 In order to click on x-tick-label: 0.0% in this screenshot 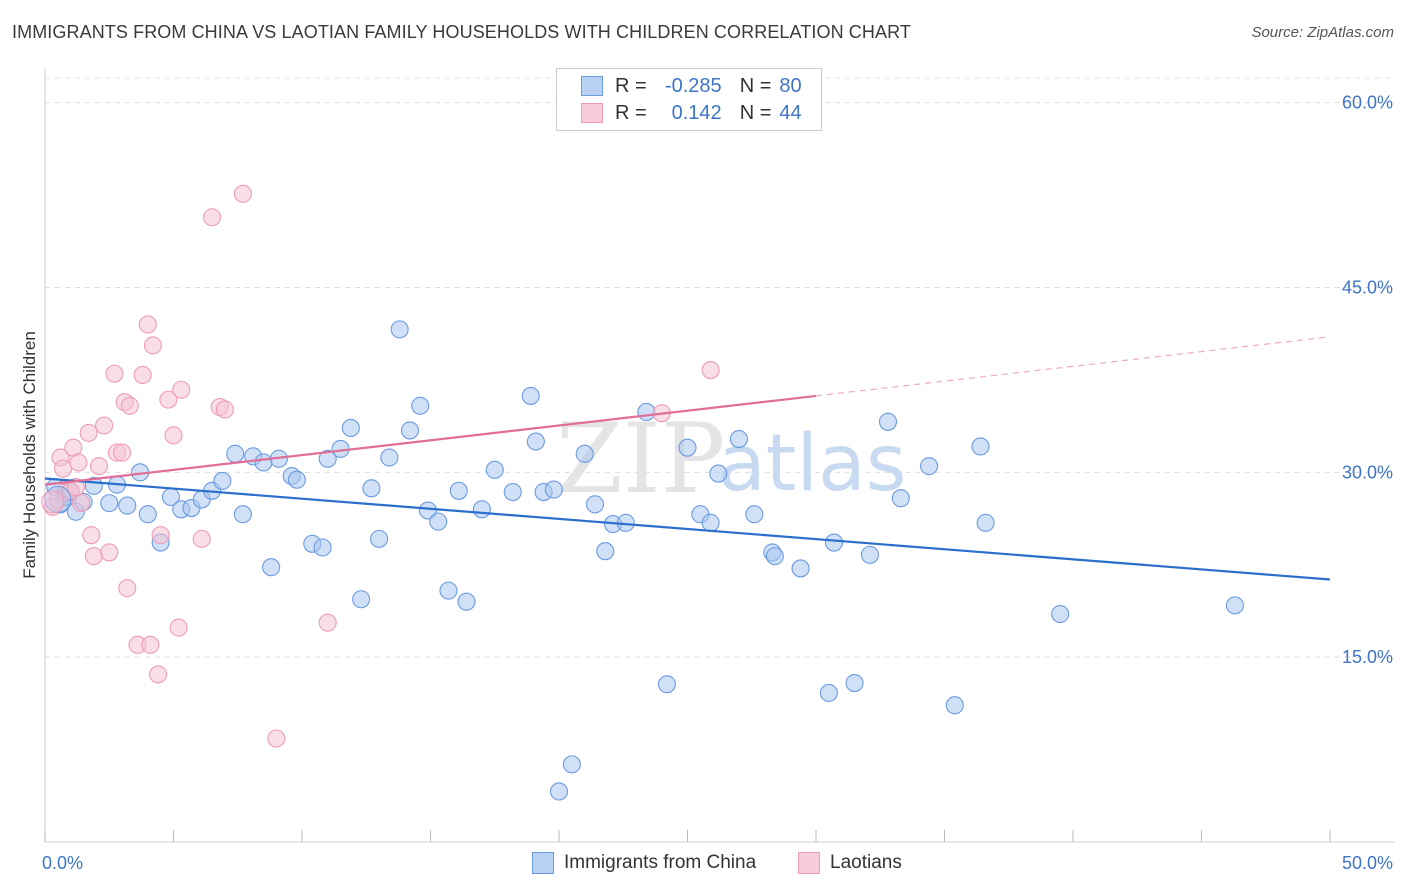, I will do `click(62, 863)`.